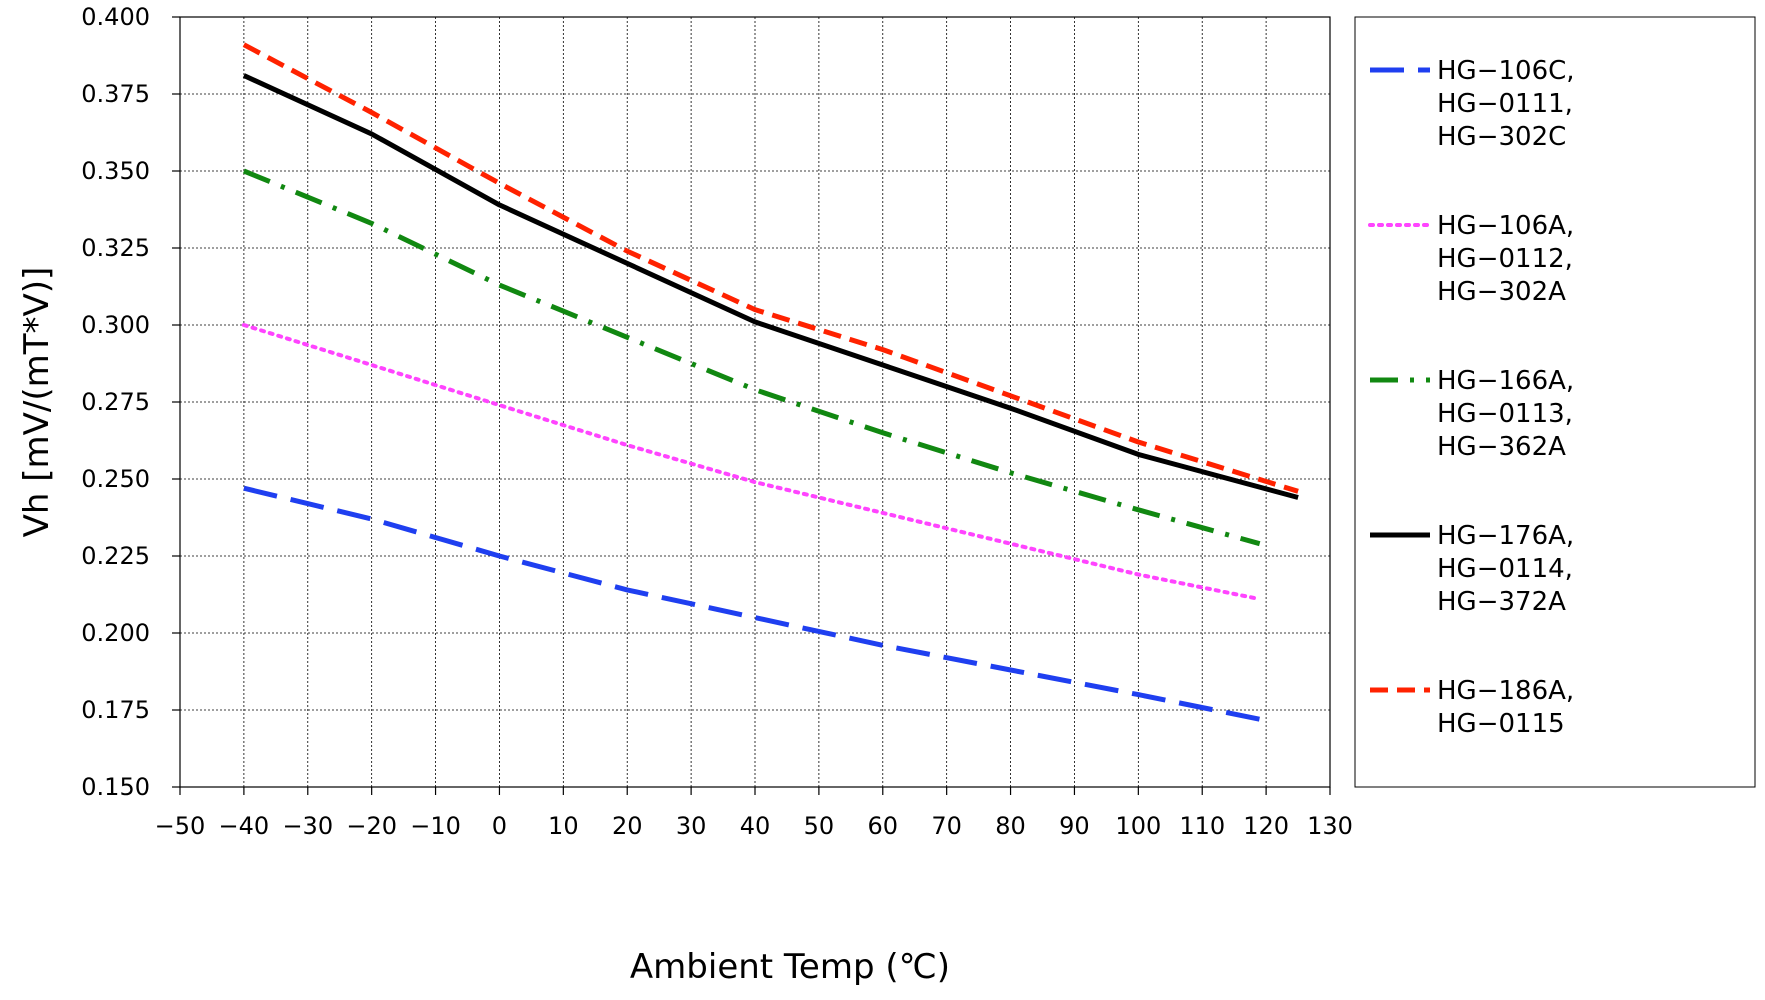 This screenshot has height=1000, width=1765. Describe the element at coordinates (1505, 536) in the screenshot. I see `legend-label-4: HG−176A,` at that location.